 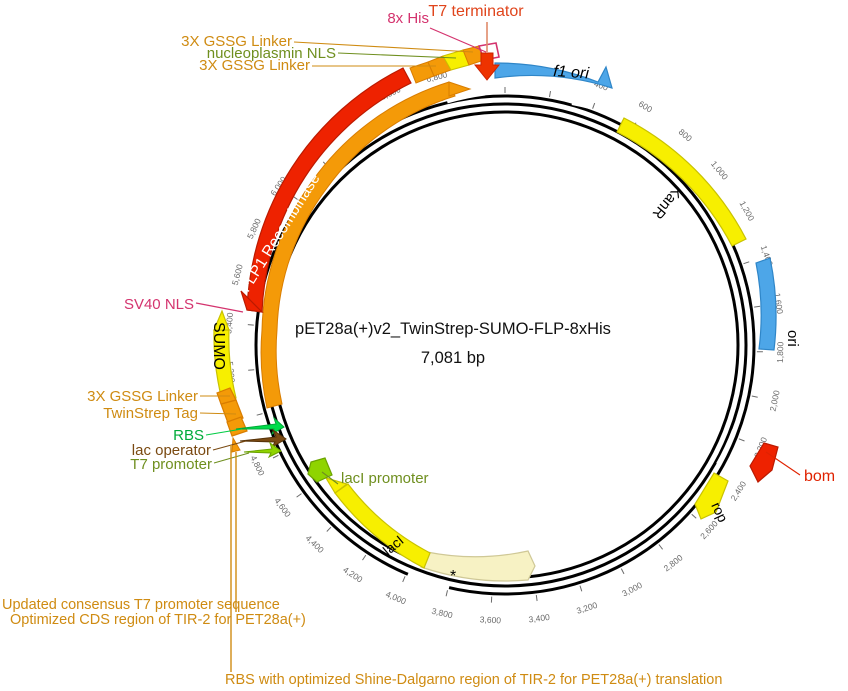 I want to click on tick-label: 4,200, so click(x=352, y=574).